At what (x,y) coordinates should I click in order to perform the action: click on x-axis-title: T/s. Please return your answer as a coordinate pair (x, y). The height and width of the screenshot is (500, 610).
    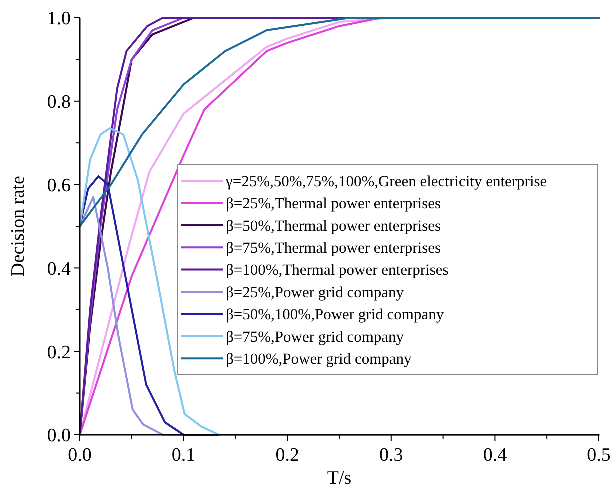
    Looking at the image, I should click on (339, 478).